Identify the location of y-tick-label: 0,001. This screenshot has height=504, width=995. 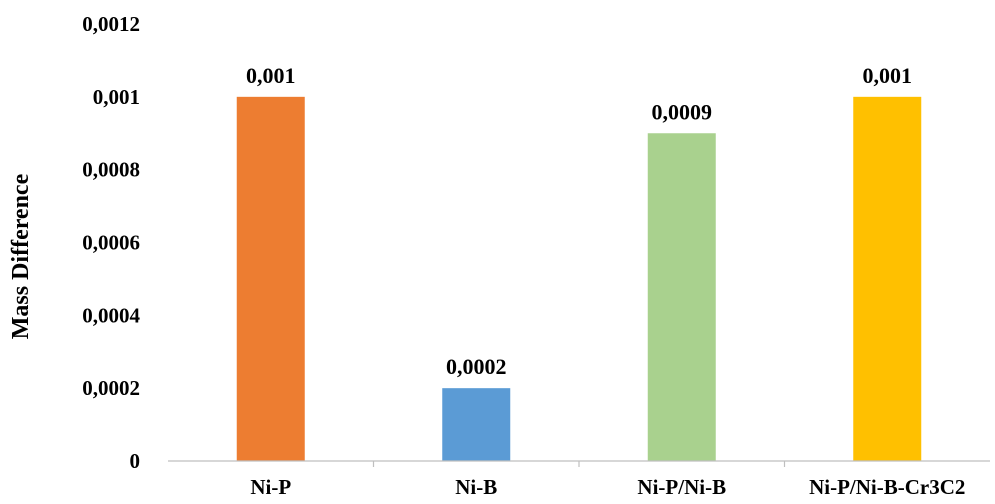
(116, 97).